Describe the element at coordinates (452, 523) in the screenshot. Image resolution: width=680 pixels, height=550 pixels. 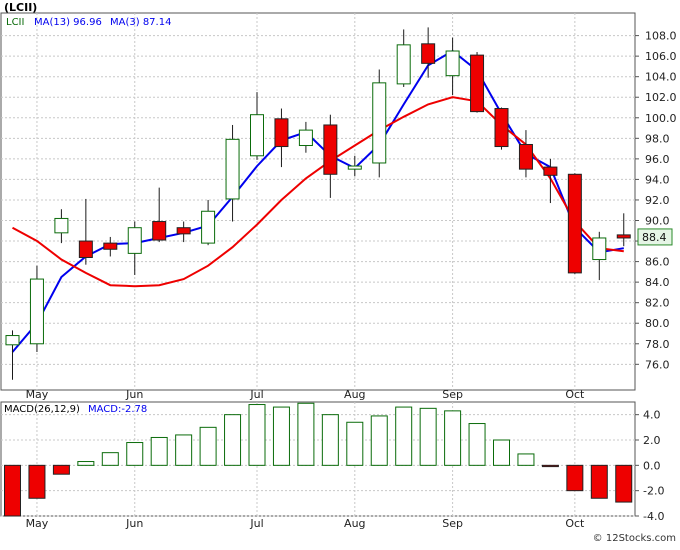
I see `macd-x-tick-label: Sep` at that location.